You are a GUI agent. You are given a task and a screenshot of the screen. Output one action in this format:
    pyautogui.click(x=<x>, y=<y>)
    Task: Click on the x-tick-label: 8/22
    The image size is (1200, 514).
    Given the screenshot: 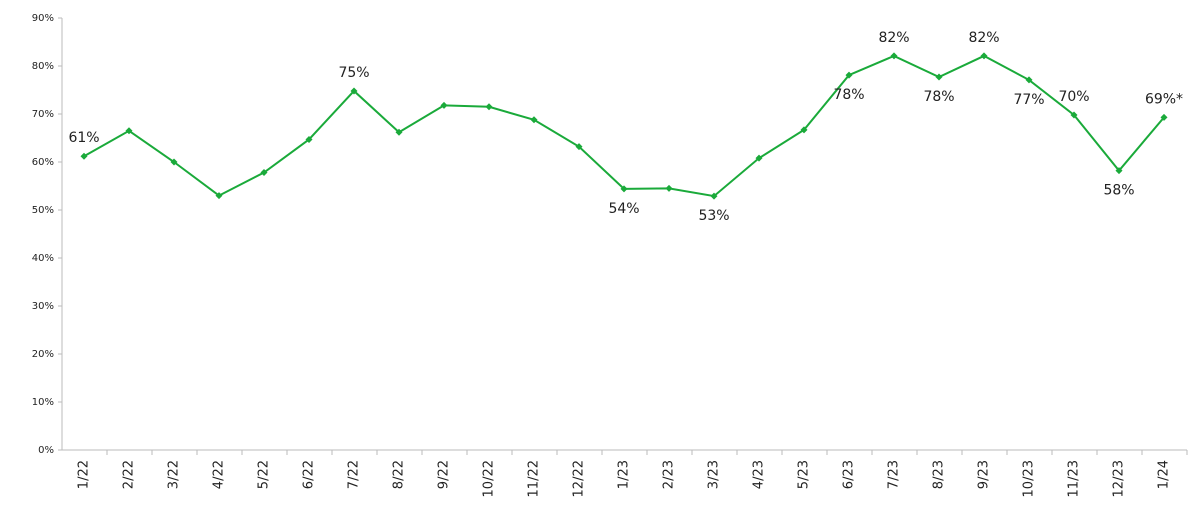 What is the action you would take?
    pyautogui.click(x=399, y=474)
    